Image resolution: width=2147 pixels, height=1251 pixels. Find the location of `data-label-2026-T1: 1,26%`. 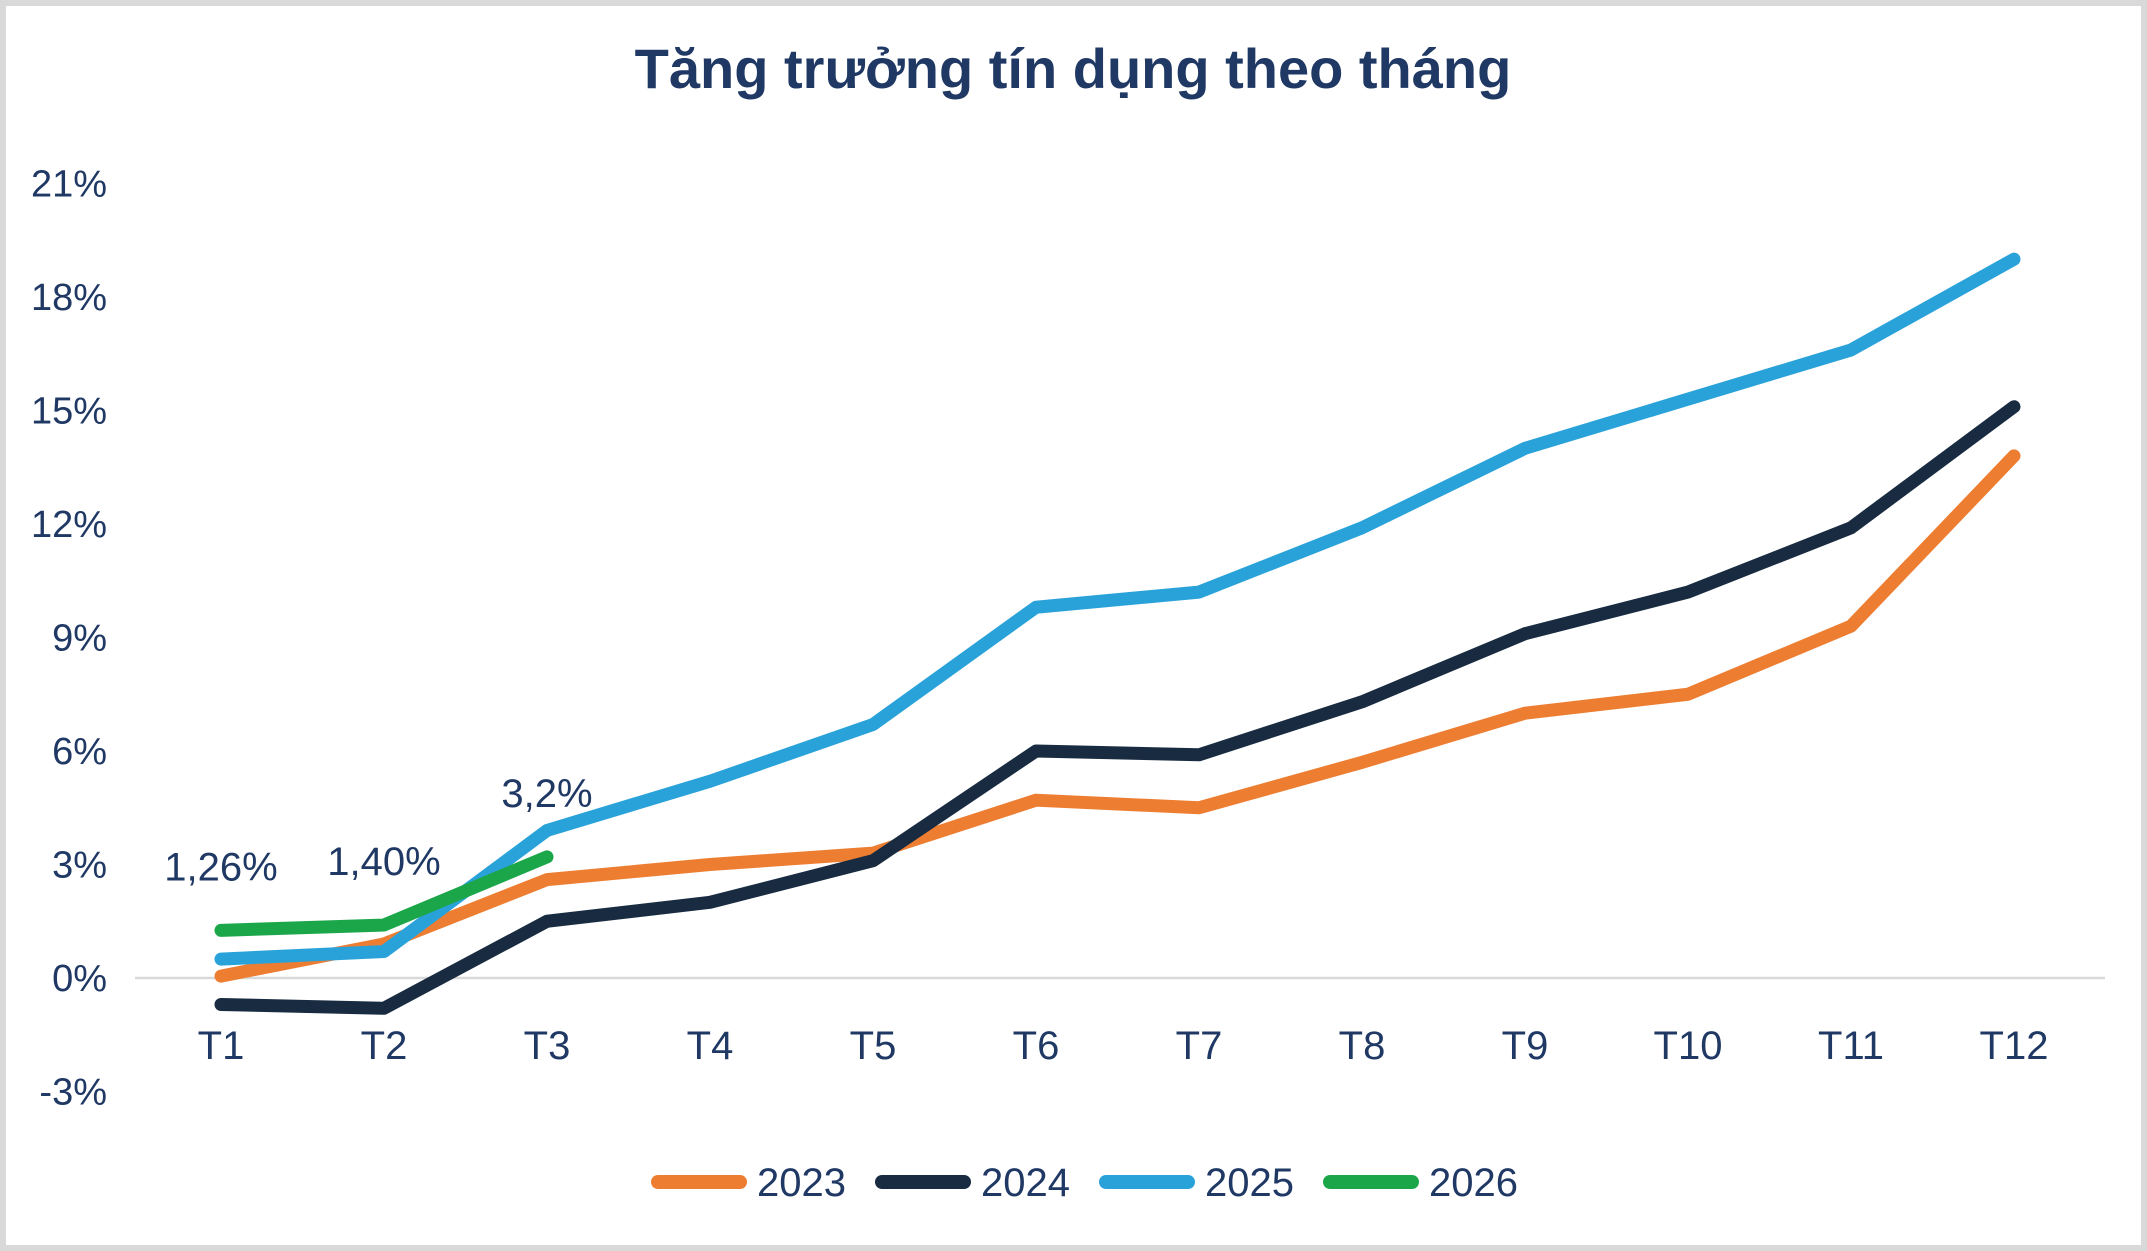

data-label-2026-T1: 1,26% is located at coordinates (220, 867).